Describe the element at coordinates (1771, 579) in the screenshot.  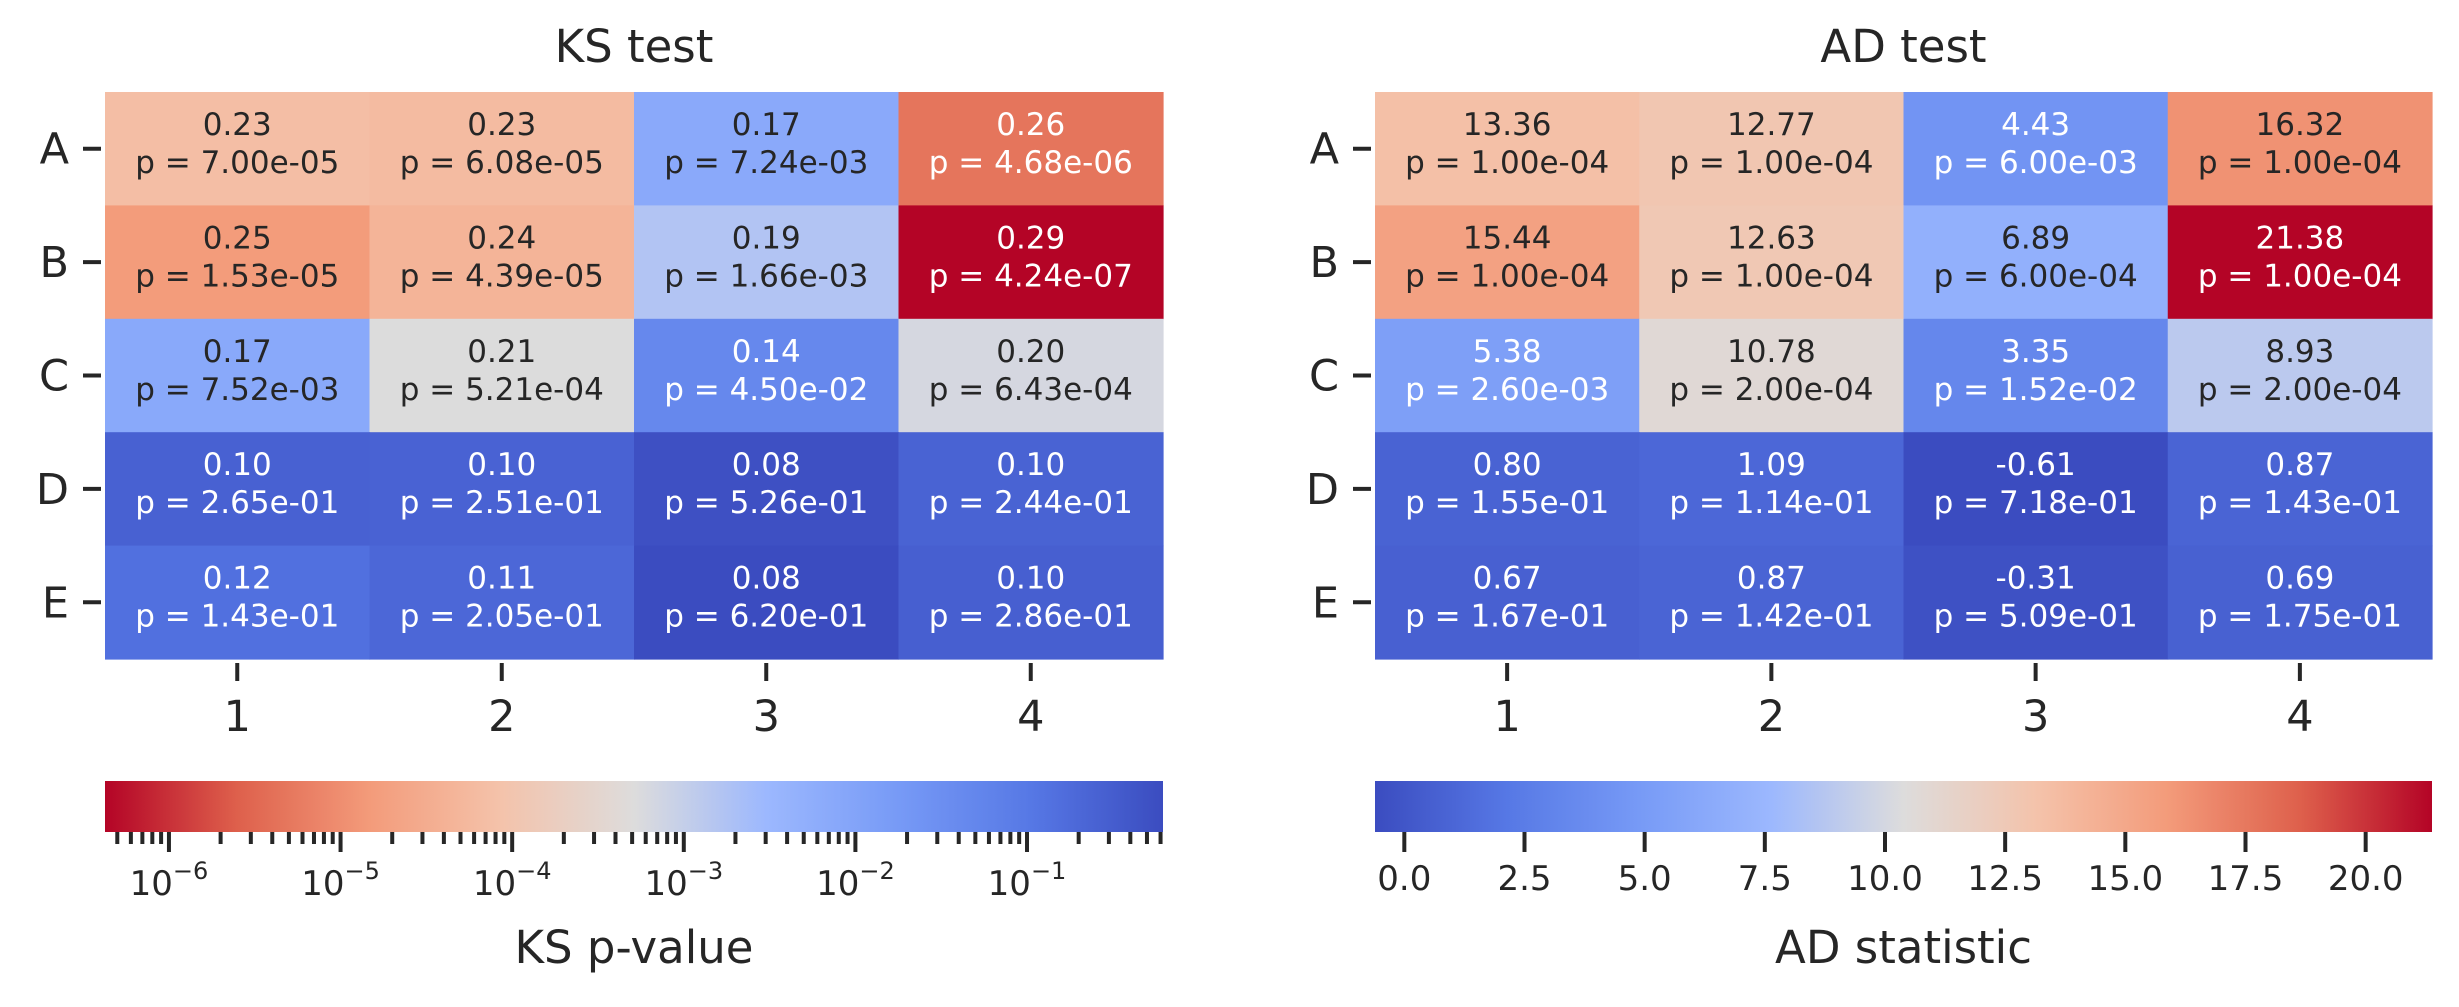
I see `cell-statistic-label: 0.87` at that location.